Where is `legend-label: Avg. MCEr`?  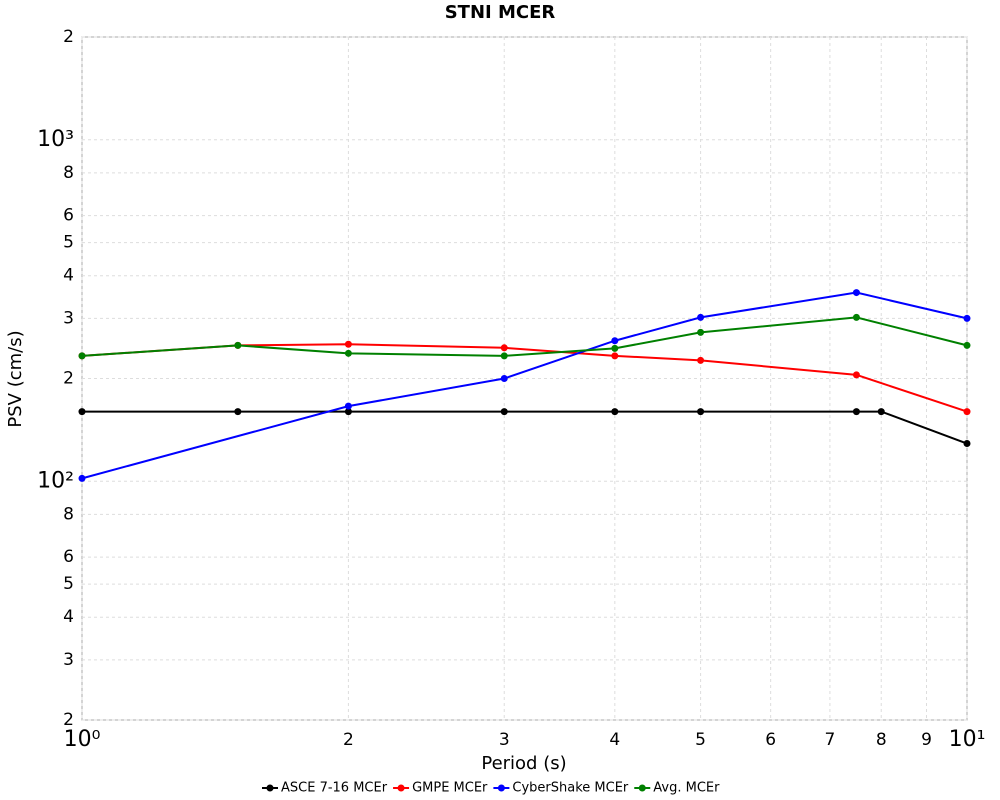 legend-label: Avg. MCEr is located at coordinates (686, 788).